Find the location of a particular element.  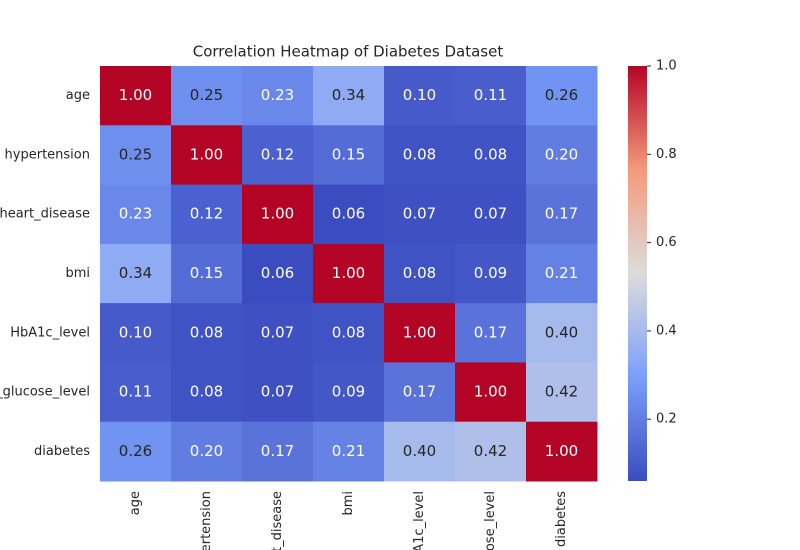

x-tick-label: blood_glucose_level is located at coordinates (490, 520).